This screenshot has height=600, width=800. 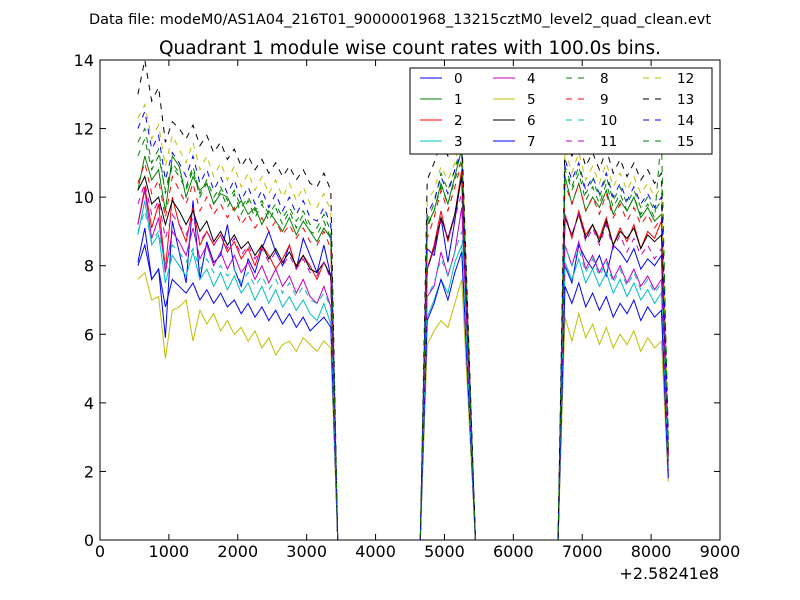 I want to click on y-tick-label: 14, so click(x=84, y=60).